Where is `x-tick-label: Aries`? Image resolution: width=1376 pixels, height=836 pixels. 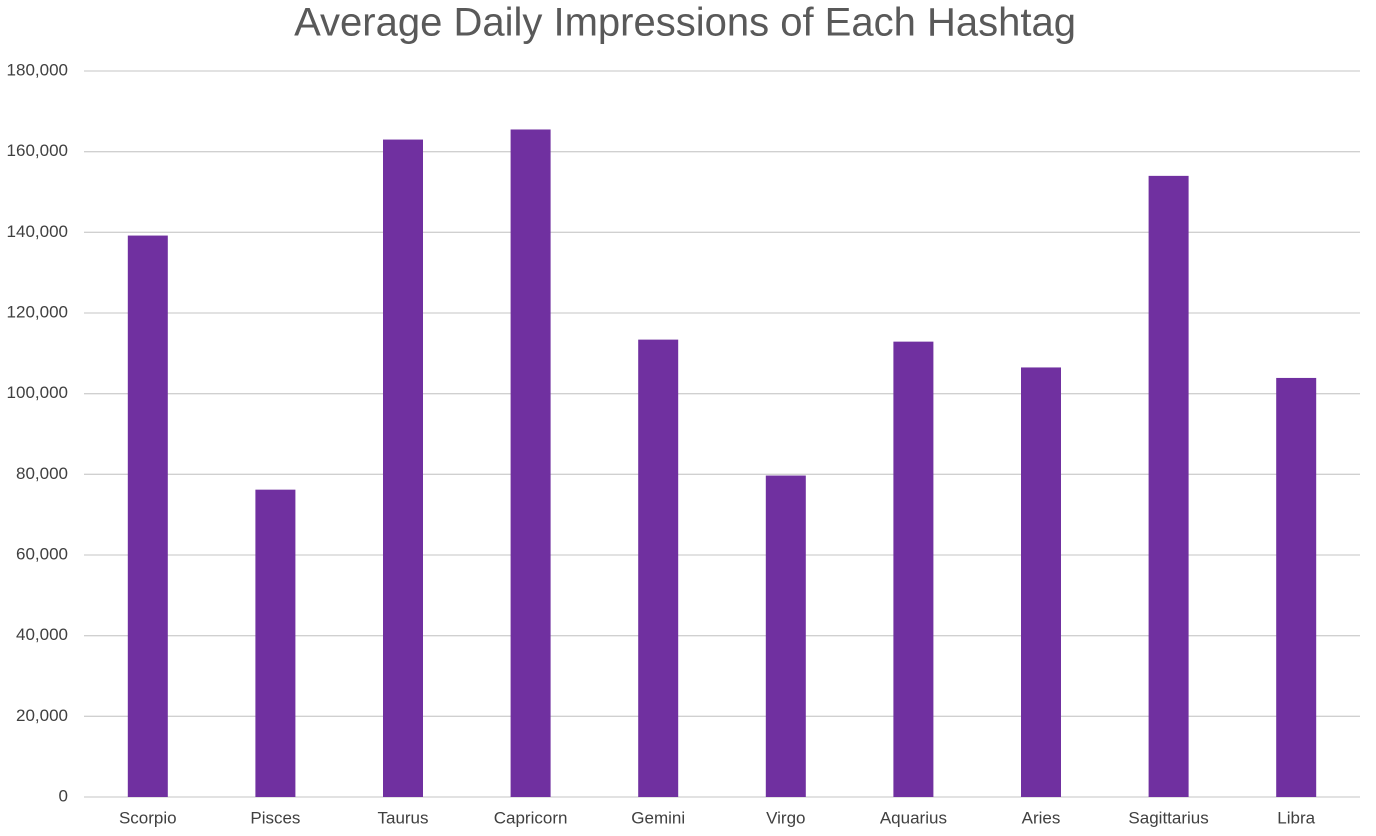
x-tick-label: Aries is located at coordinates (1041, 817).